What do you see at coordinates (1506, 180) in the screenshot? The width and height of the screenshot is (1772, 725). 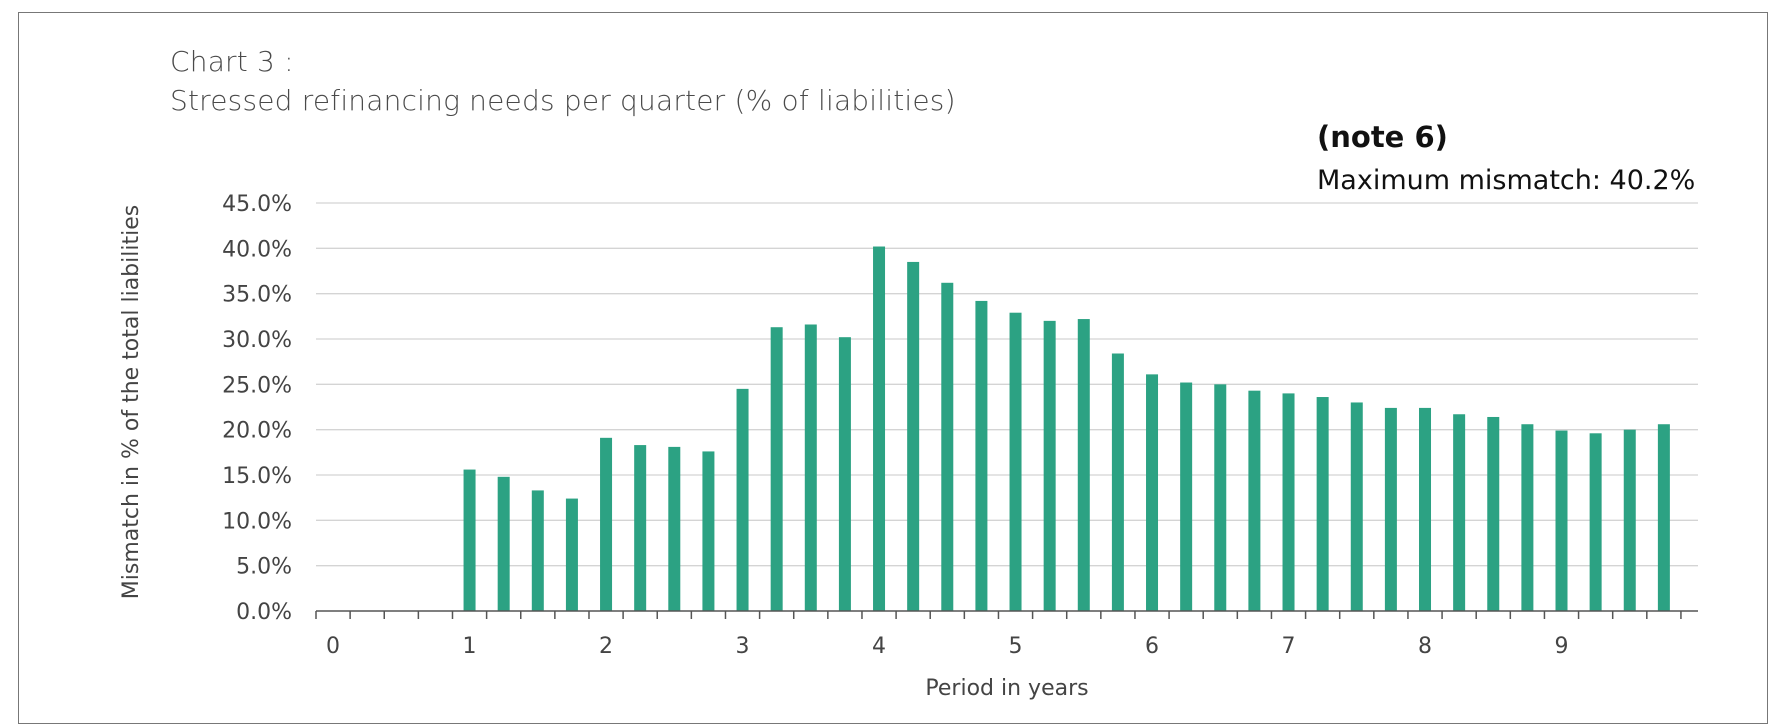 I see `max-mismatch-annotation: Maximum mismatch: 40.2%` at bounding box center [1506, 180].